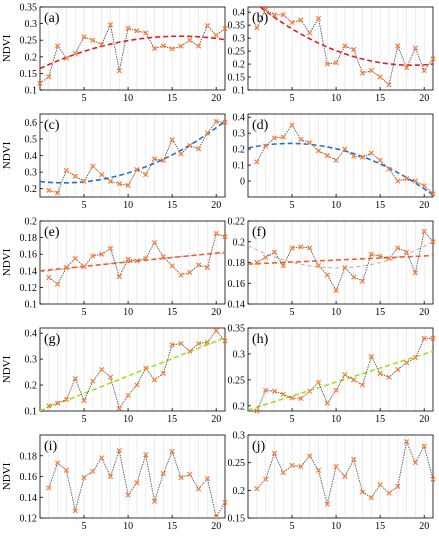 The height and width of the screenshot is (550, 439). Describe the element at coordinates (260, 339) in the screenshot. I see `panel-label: (h)` at that location.